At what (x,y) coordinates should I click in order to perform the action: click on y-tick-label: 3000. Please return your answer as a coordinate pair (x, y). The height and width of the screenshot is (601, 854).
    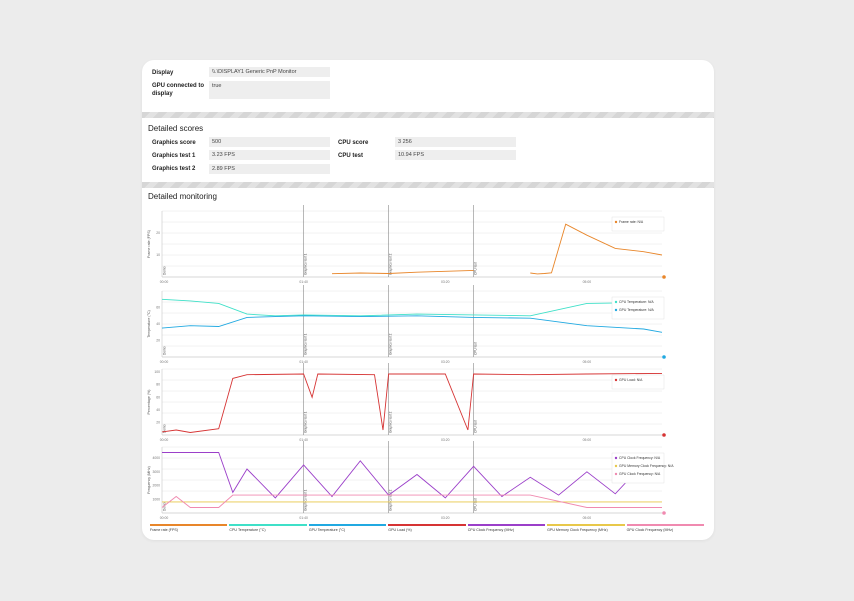
    Looking at the image, I should click on (156, 472).